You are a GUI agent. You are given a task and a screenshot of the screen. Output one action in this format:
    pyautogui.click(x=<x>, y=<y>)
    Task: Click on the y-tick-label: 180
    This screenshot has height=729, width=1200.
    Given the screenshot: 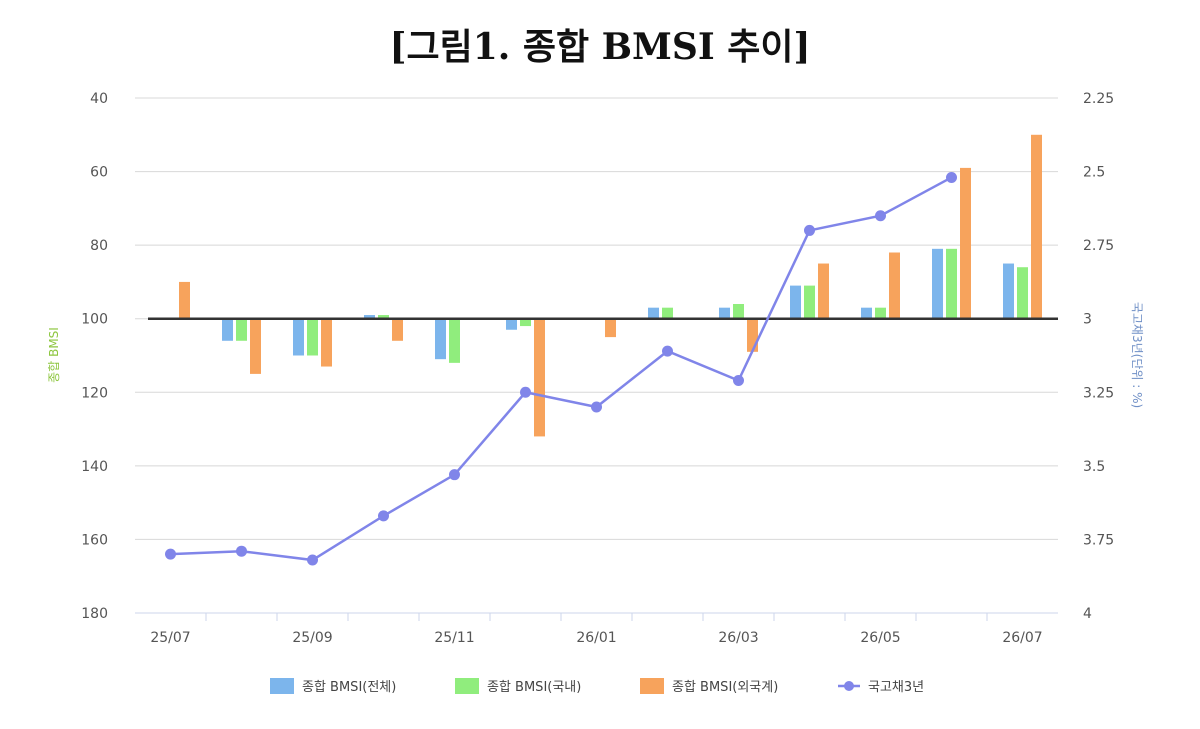 What is the action you would take?
    pyautogui.click(x=94, y=614)
    